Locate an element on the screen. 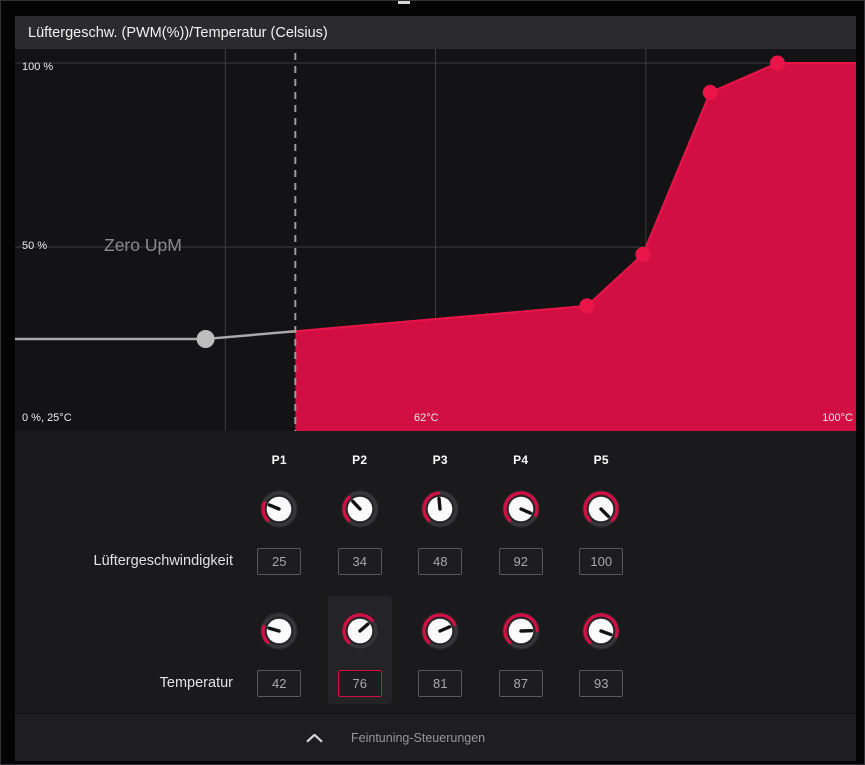  temperature-knob-p3 is located at coordinates (440, 631).